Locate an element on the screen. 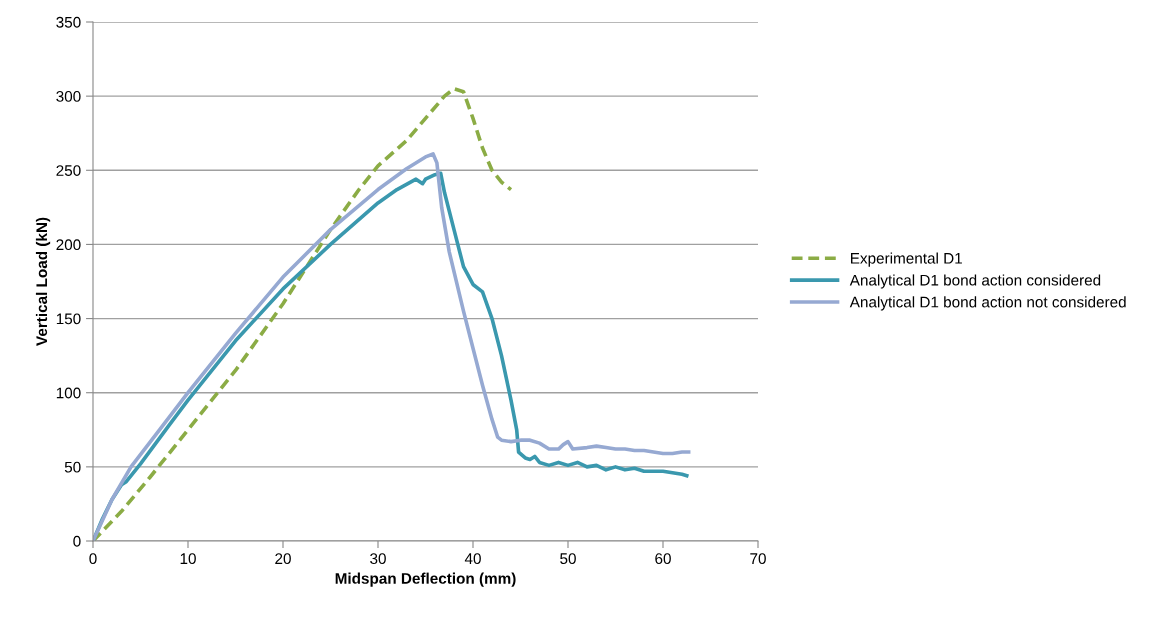 The height and width of the screenshot is (624, 1154). legend-label: Analytical D1 bond action not considered is located at coordinates (987, 303).